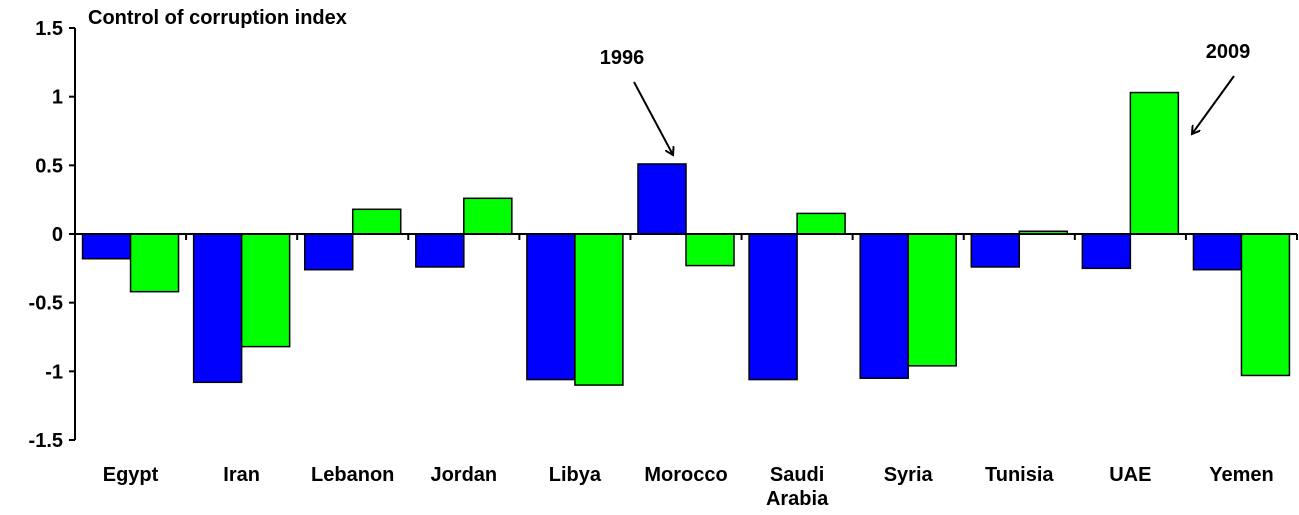 The width and height of the screenshot is (1299, 515). Describe the element at coordinates (575, 475) in the screenshot. I see `x-tick-label: Libya` at that location.